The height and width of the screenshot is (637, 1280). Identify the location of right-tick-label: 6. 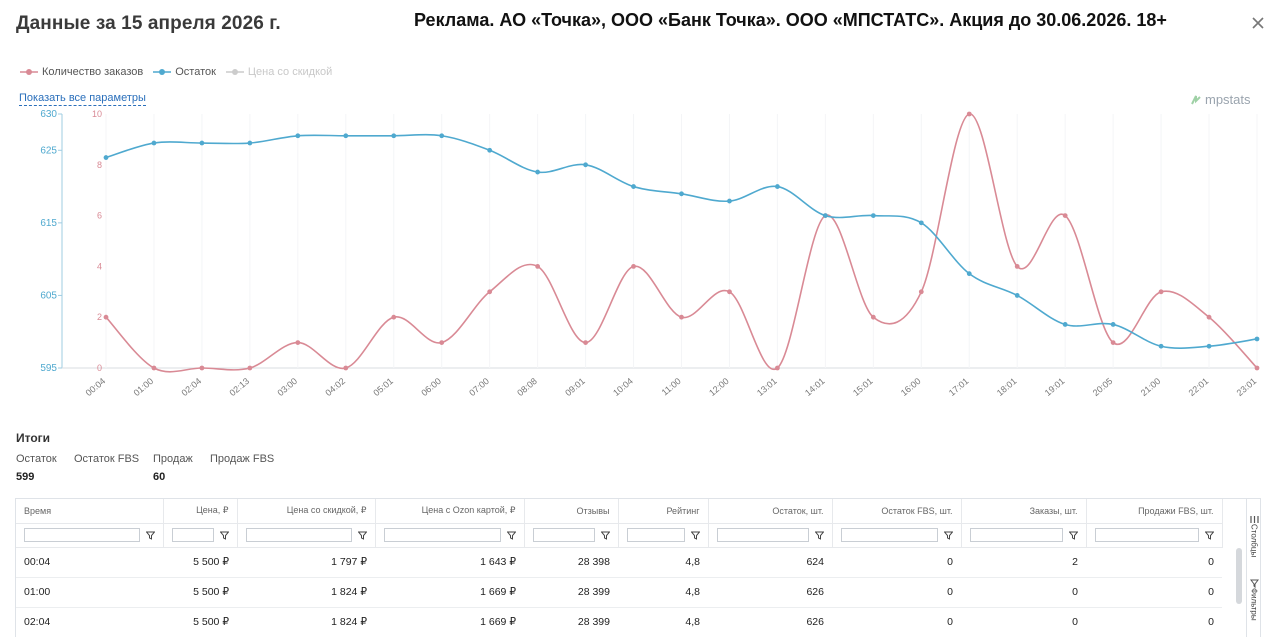
(99, 216).